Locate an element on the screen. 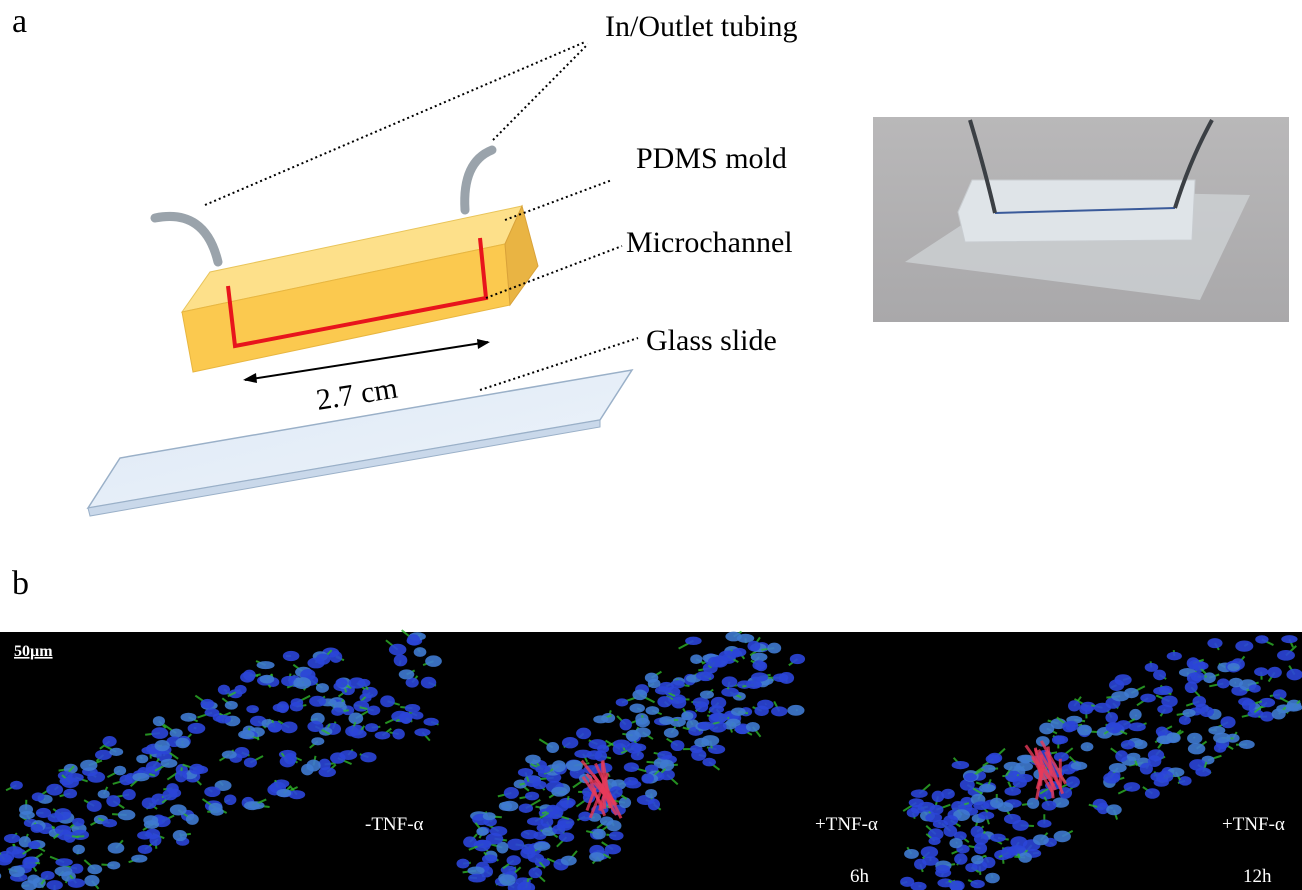 The height and width of the screenshot is (890, 1302). tubing is located at coordinates (186, 239).